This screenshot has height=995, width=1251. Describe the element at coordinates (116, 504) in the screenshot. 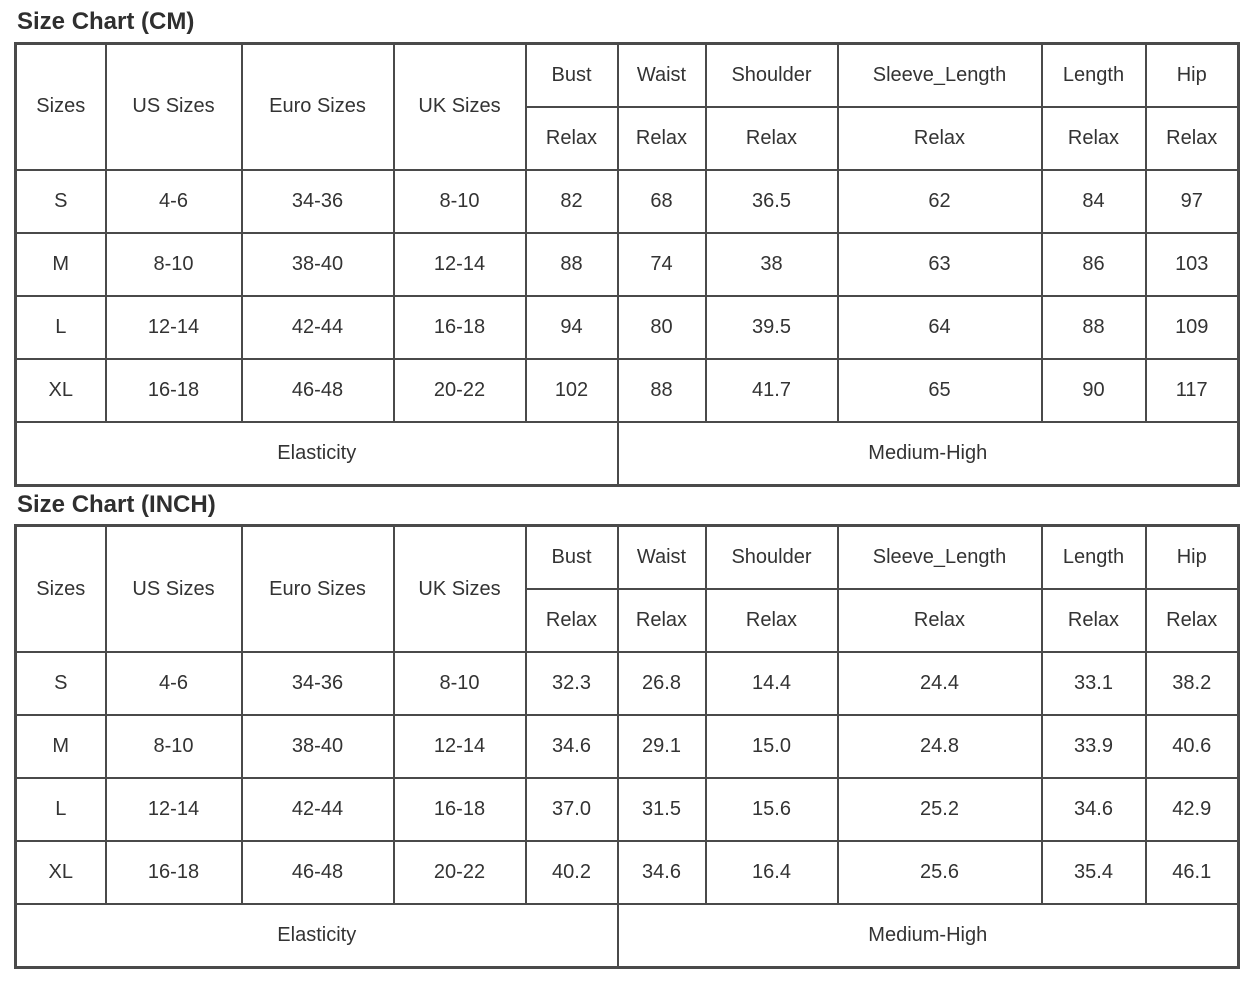

I see `size-chart-inch-title: Size Chart (INCH)` at that location.